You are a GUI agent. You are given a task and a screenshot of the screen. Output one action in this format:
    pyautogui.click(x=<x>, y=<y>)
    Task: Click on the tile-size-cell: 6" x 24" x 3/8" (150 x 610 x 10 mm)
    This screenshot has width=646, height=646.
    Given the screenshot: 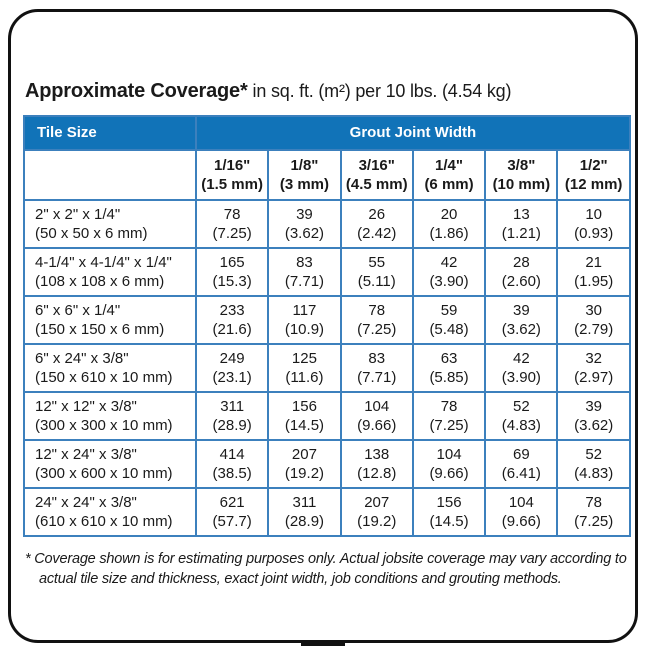 What is the action you would take?
    pyautogui.click(x=110, y=368)
    